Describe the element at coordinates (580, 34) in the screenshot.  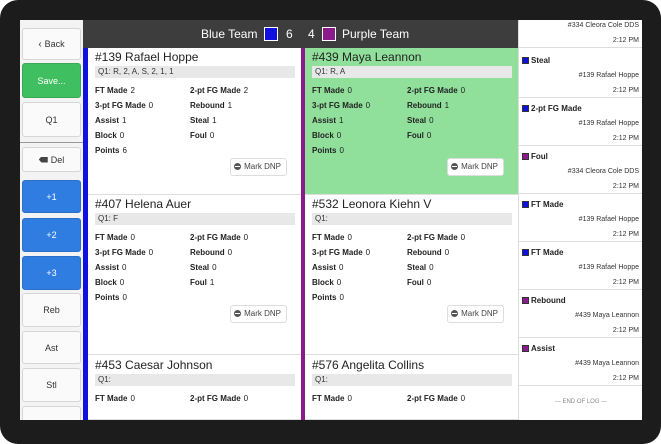
I see `log-entry: #334 Cleora Cole DDS 2:12 PM` at that location.